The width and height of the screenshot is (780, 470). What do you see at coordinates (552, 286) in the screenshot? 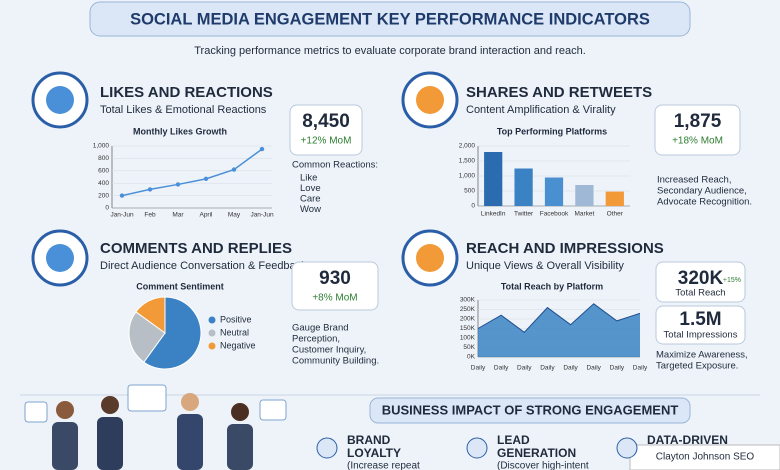
I see `chart-title: Total Reach by Platform` at bounding box center [552, 286].